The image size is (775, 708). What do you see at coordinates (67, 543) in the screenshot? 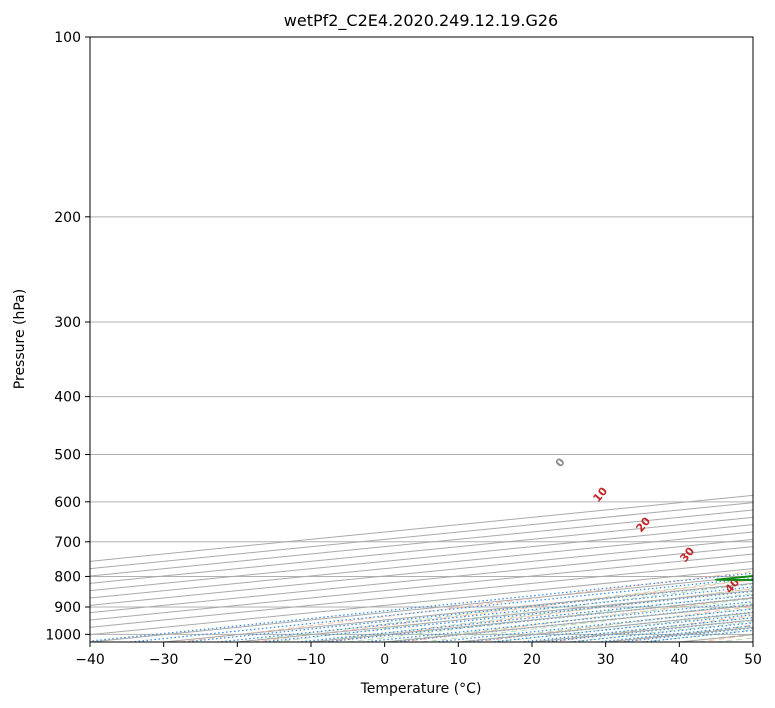
I see `y-tick-label: 700` at bounding box center [67, 543].